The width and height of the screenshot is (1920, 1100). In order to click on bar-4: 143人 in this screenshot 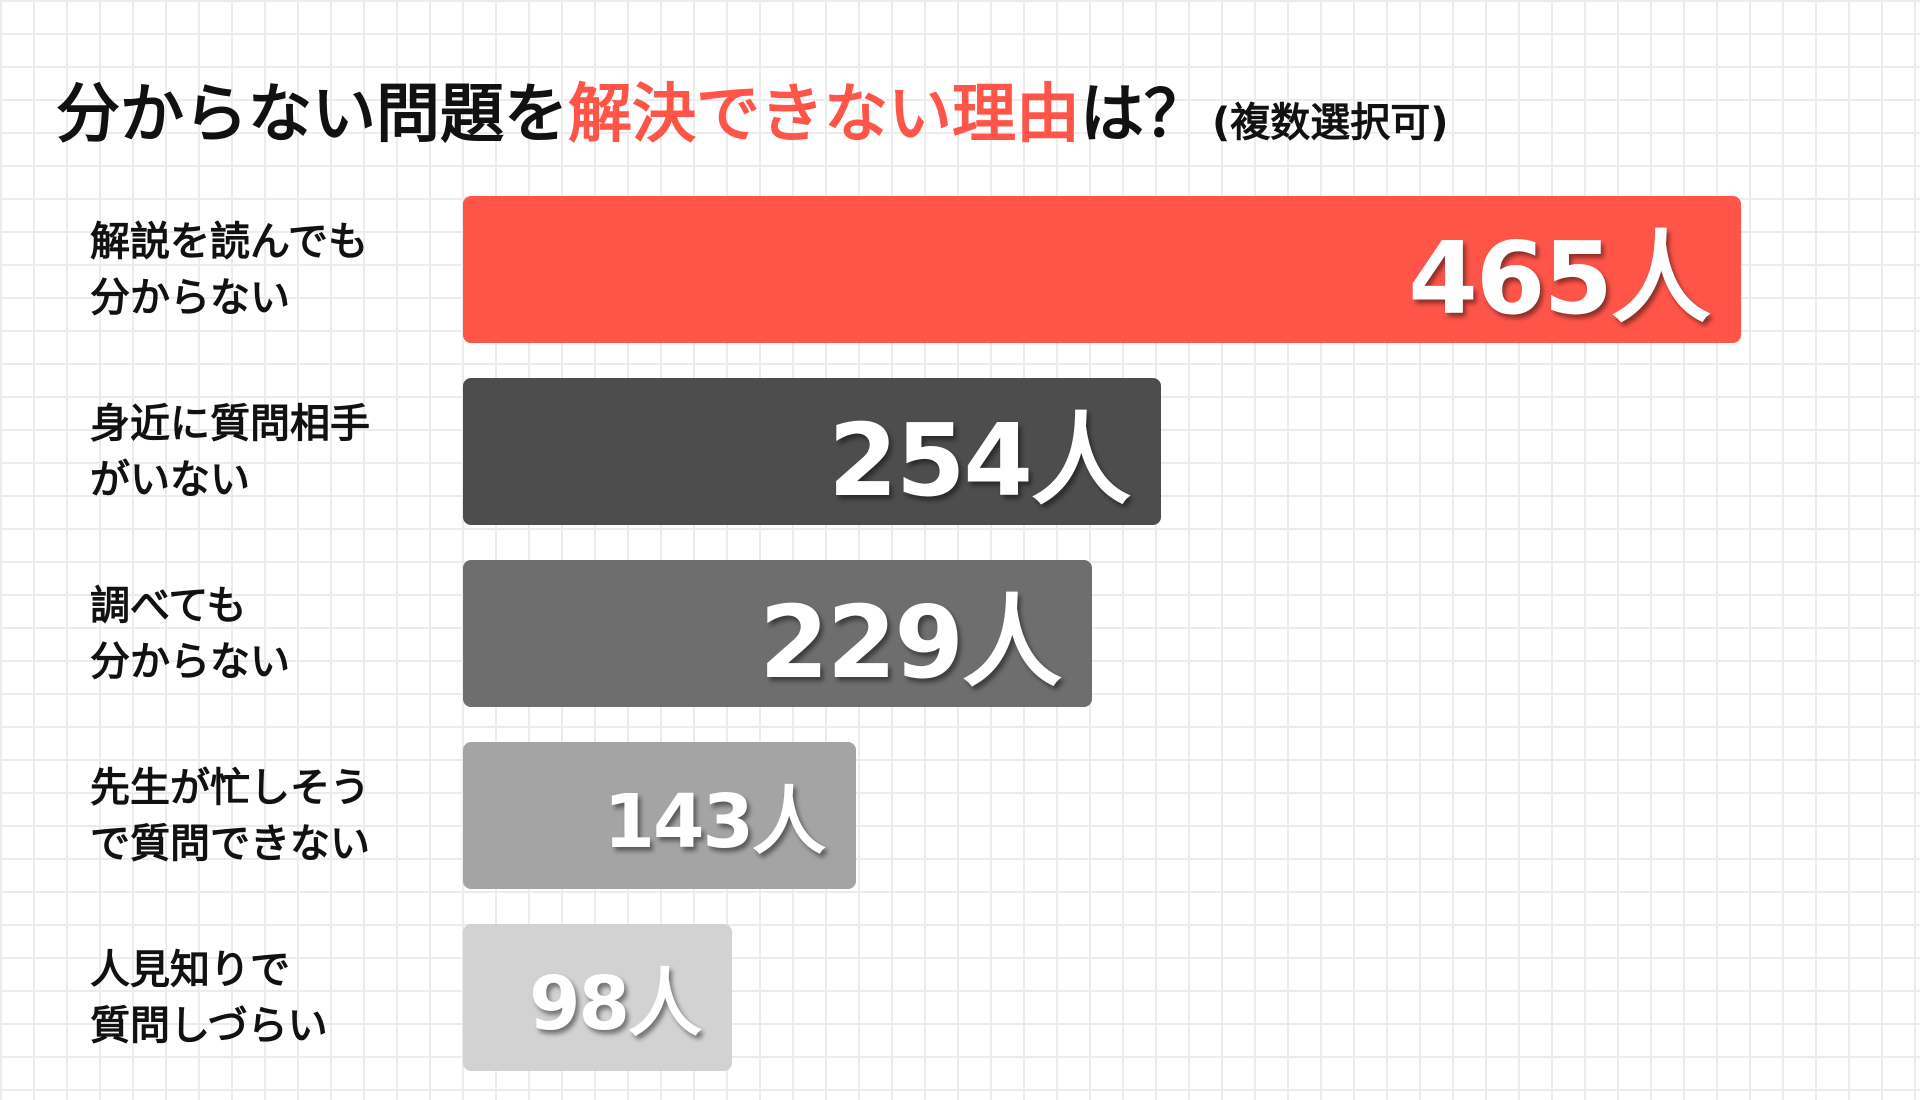, I will do `click(659, 815)`.